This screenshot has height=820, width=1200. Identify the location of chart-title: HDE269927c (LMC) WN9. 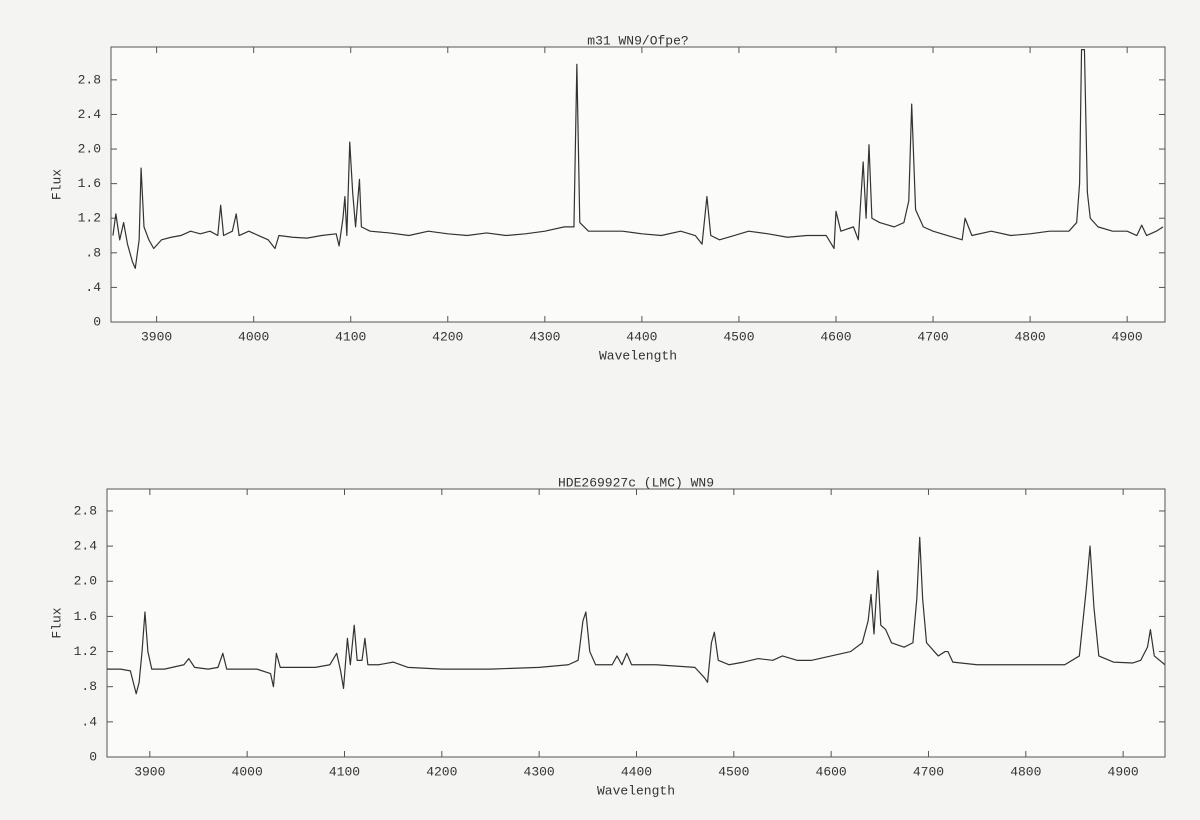
(636, 482).